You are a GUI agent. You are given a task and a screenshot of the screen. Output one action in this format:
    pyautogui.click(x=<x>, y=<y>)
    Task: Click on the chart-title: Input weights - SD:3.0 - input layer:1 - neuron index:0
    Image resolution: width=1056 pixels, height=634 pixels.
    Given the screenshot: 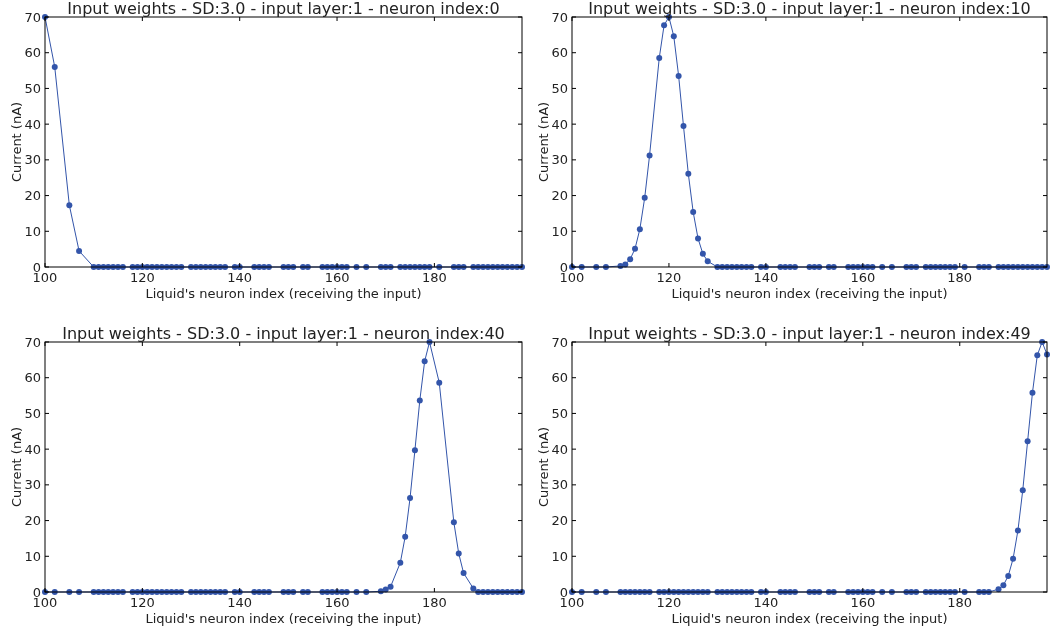 What is the action you would take?
    pyautogui.click(x=283, y=9)
    